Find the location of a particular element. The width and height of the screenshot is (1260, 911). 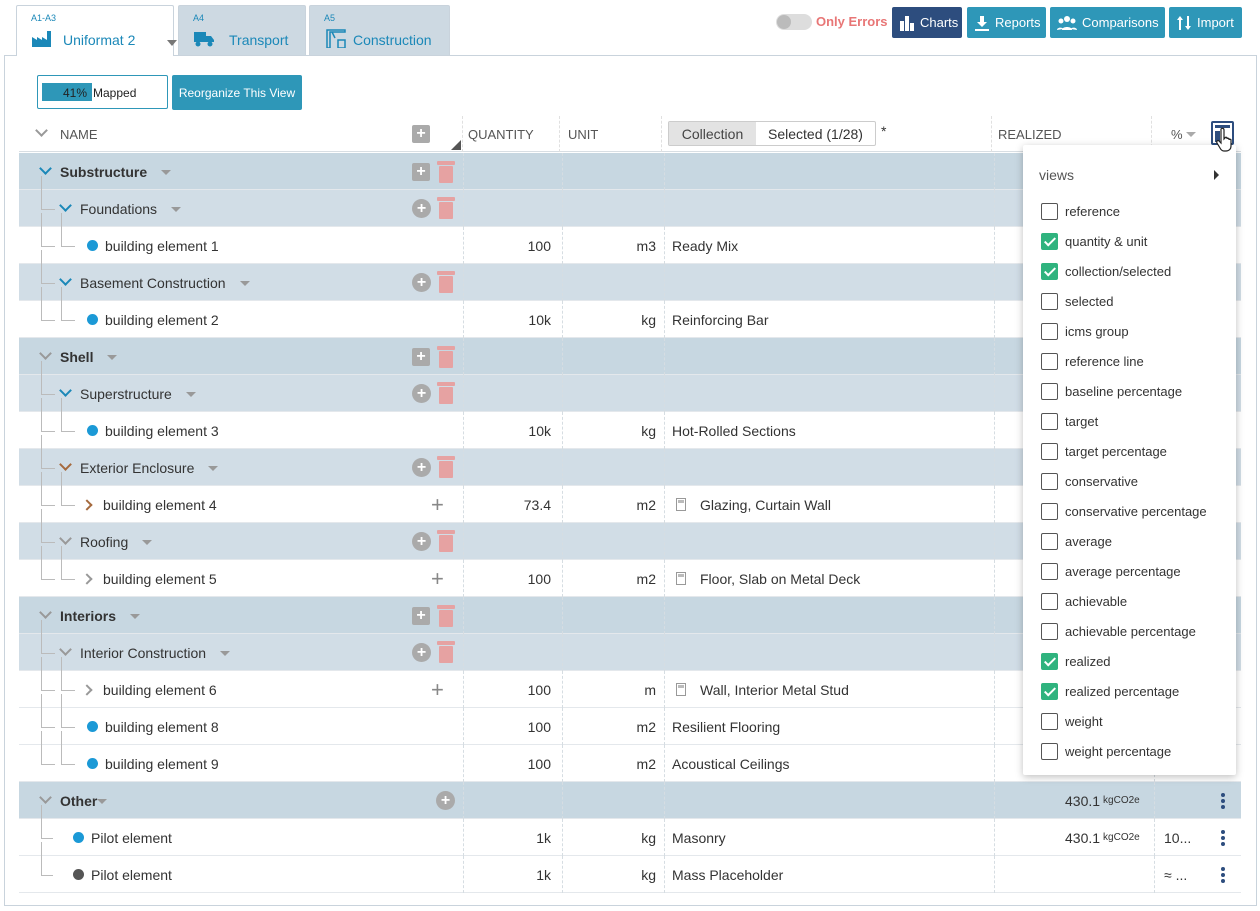

table-row-group: Other +430.1 kgCO2e is located at coordinates (630, 800).